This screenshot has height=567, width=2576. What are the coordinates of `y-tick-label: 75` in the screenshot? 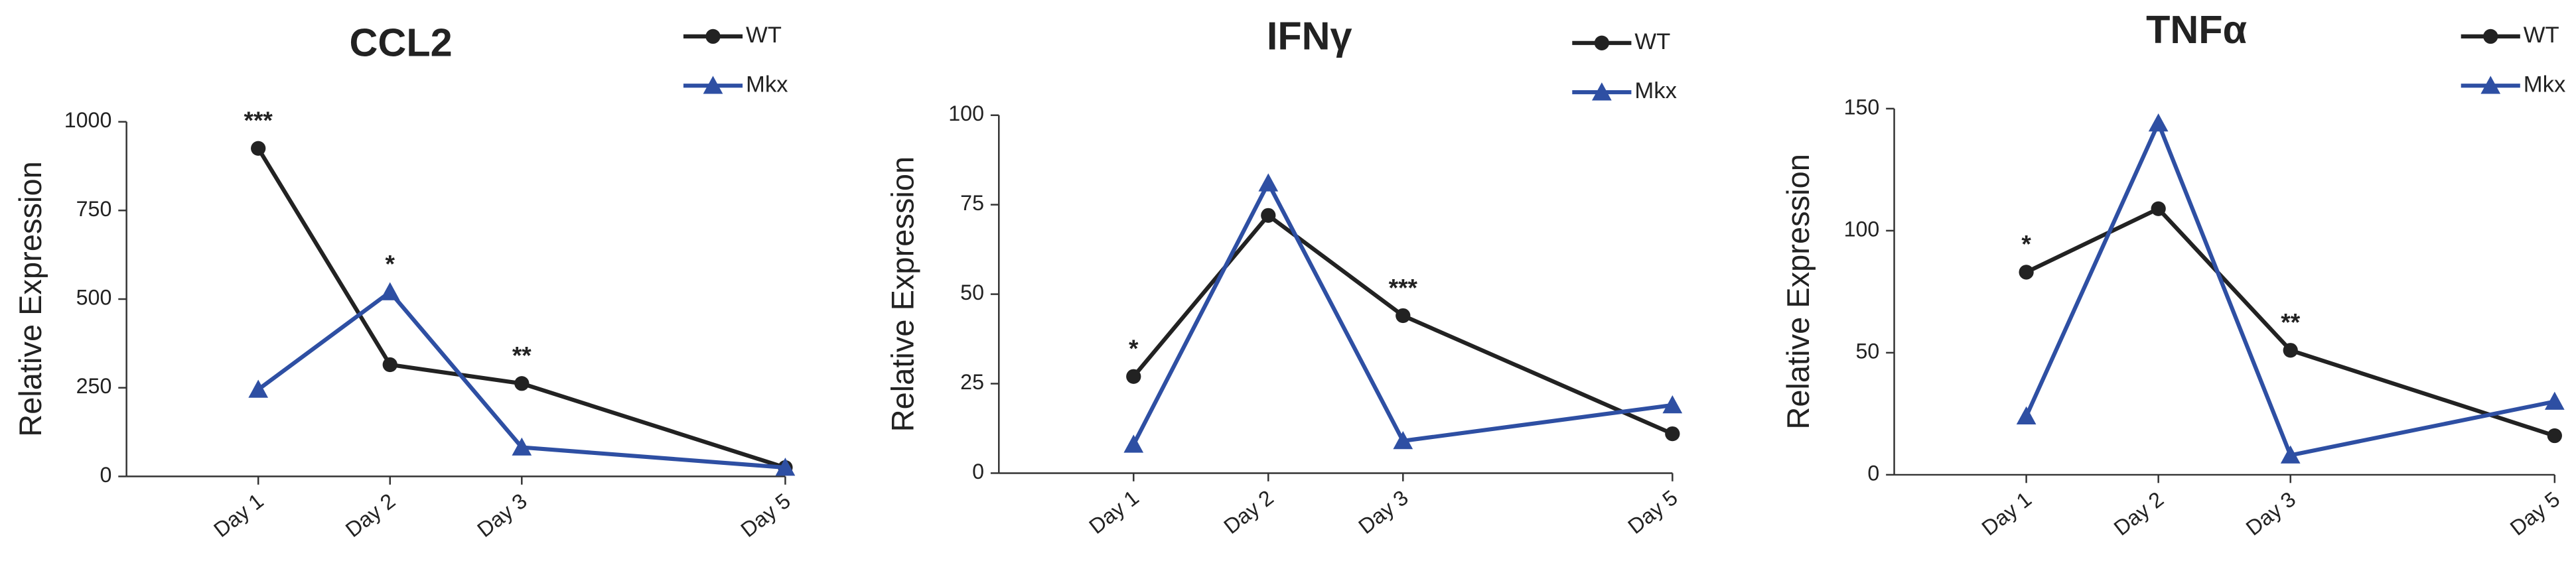 It's located at (972, 203).